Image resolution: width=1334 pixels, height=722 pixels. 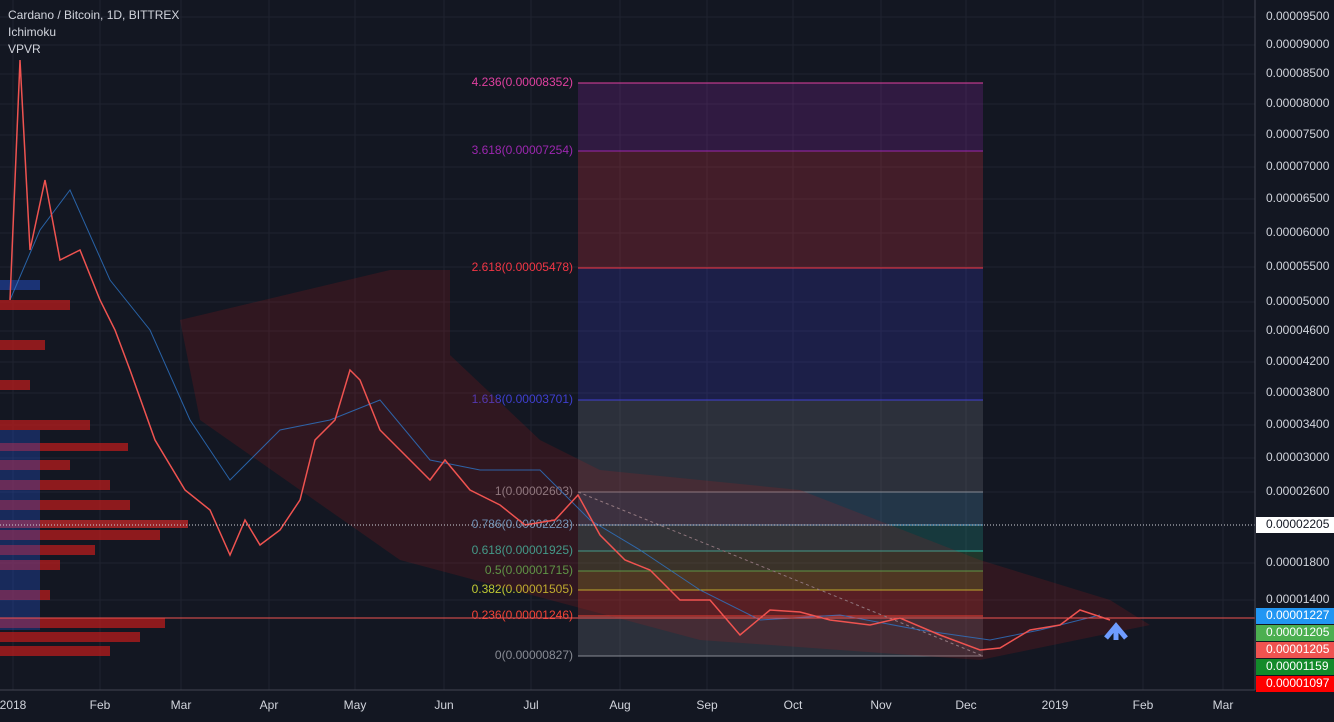 What do you see at coordinates (13, 705) in the screenshot?
I see `time-axis-label: 2018` at bounding box center [13, 705].